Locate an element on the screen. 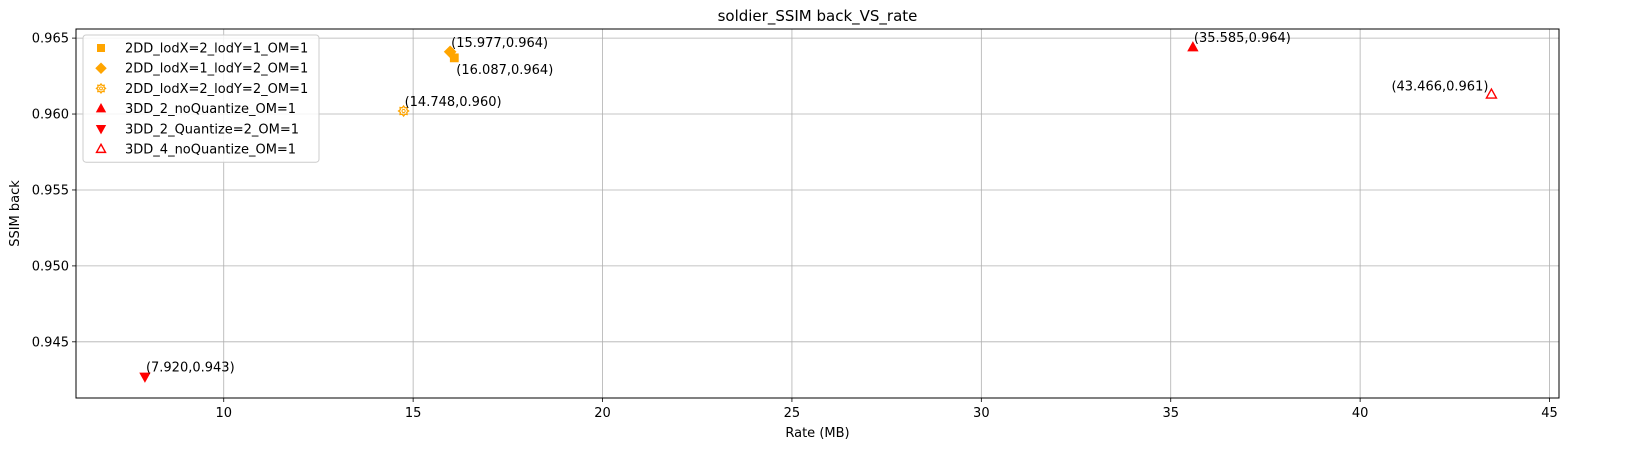  legend-entry: 2DD_lodX=2_lodY=1_OM=1 is located at coordinates (216, 49).